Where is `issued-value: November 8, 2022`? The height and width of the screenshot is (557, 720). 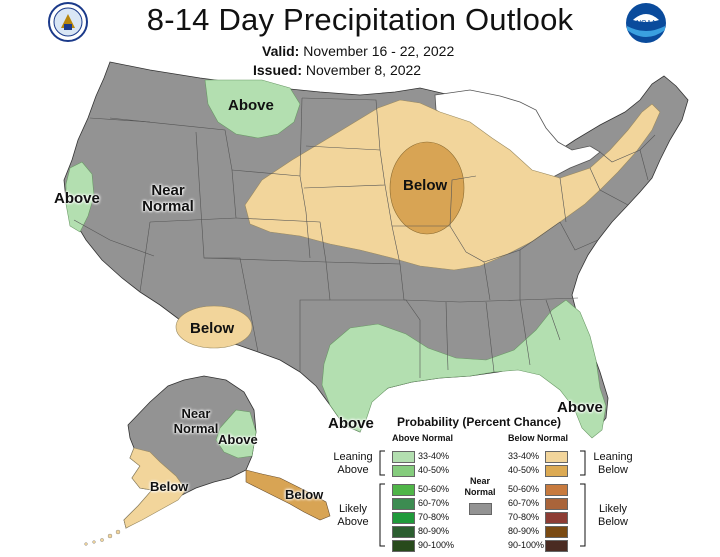 issued-value: November 8, 2022 is located at coordinates (363, 70).